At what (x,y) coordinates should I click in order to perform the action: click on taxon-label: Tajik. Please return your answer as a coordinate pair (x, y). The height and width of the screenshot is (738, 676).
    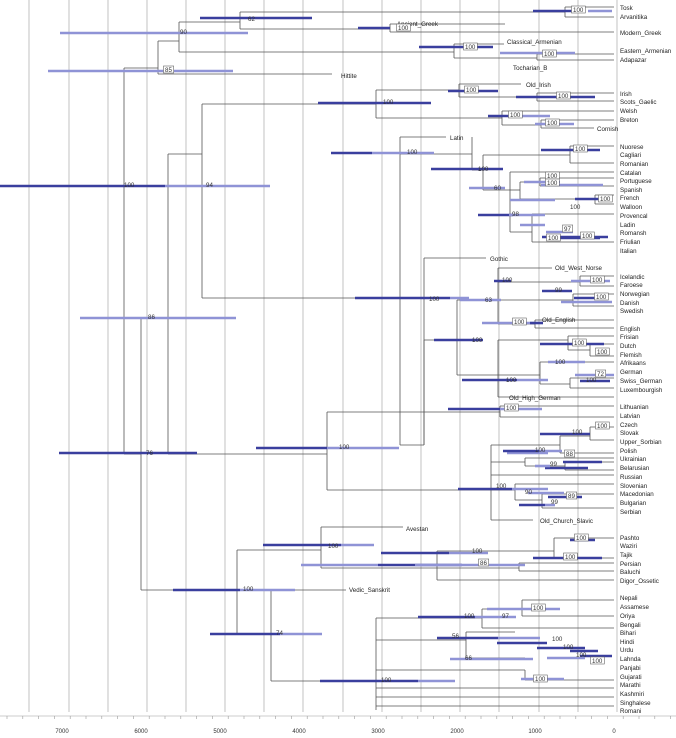
    Looking at the image, I should click on (626, 555).